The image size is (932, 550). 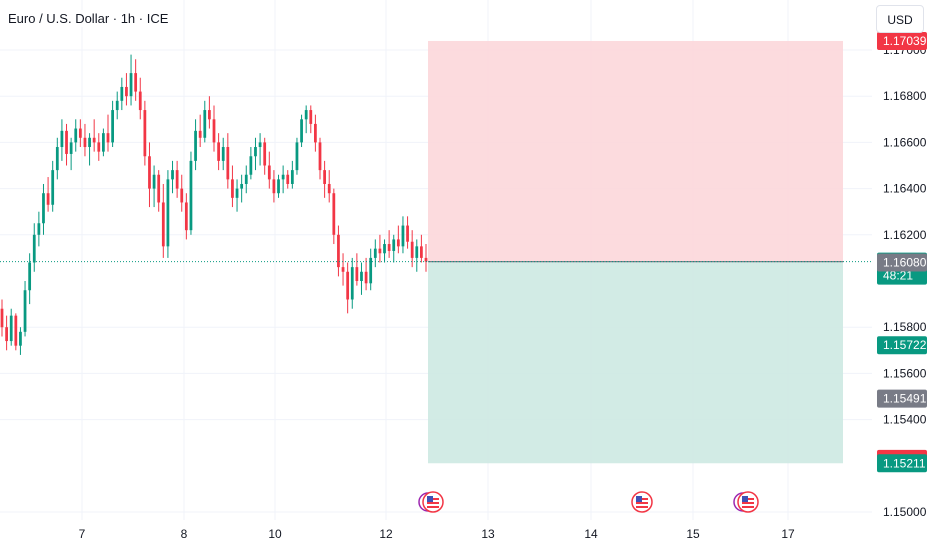 What do you see at coordinates (88, 18) in the screenshot?
I see `symbol-title: Euro / U.S. Dollar · 1h · ICE` at bounding box center [88, 18].